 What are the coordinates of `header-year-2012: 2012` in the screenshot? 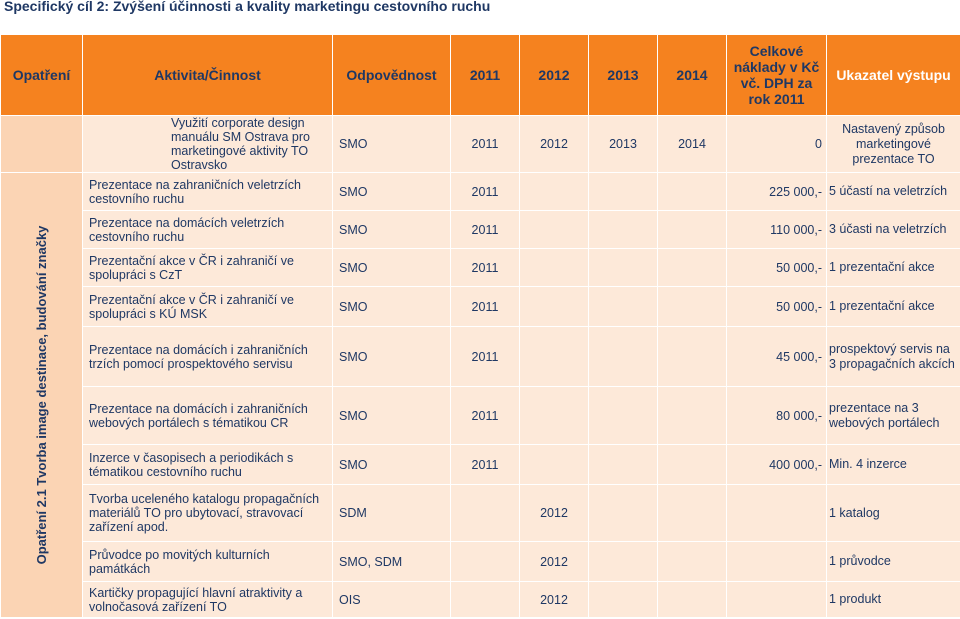 It's located at (554, 75).